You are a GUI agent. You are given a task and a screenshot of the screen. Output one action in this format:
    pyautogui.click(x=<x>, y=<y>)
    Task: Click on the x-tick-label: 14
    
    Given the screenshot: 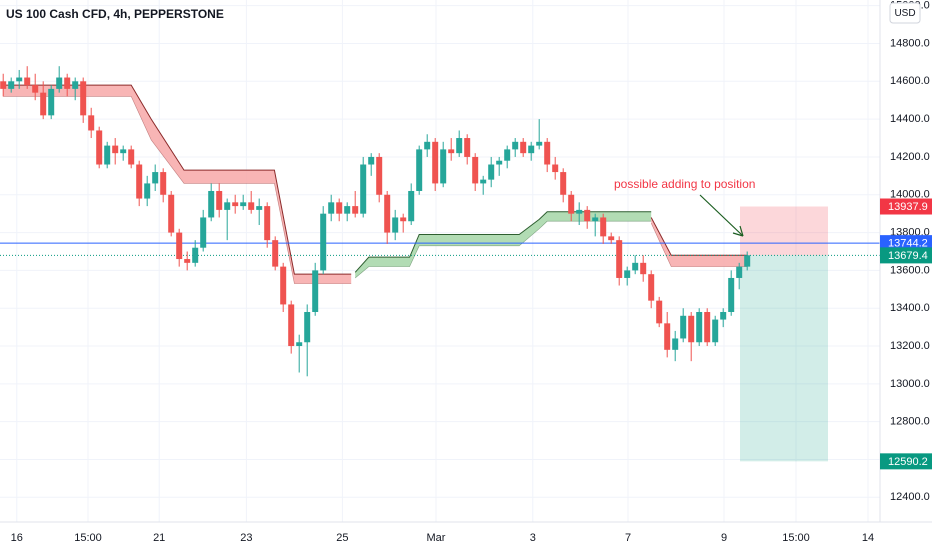 What is the action you would take?
    pyautogui.click(x=868, y=538)
    